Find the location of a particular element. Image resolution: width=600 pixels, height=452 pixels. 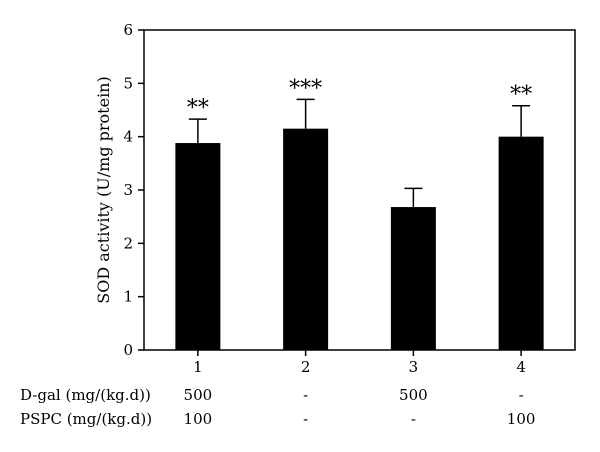

y-tick-label: 4 is located at coordinates (128, 137).